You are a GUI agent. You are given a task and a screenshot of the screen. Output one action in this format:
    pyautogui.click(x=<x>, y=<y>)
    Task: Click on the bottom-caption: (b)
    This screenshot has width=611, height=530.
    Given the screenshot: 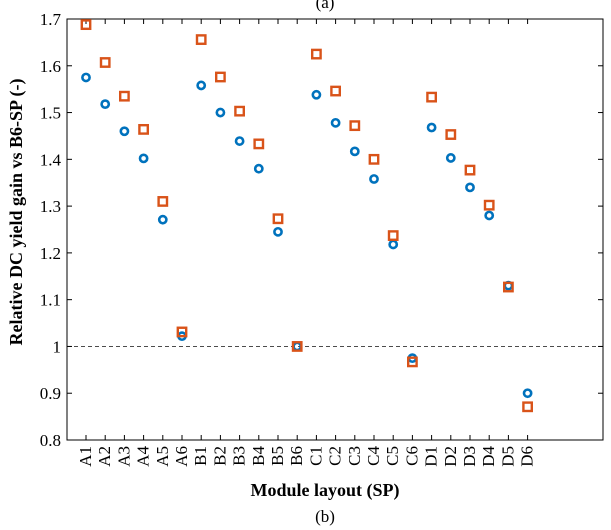 What is the action you would take?
    pyautogui.click(x=325, y=516)
    